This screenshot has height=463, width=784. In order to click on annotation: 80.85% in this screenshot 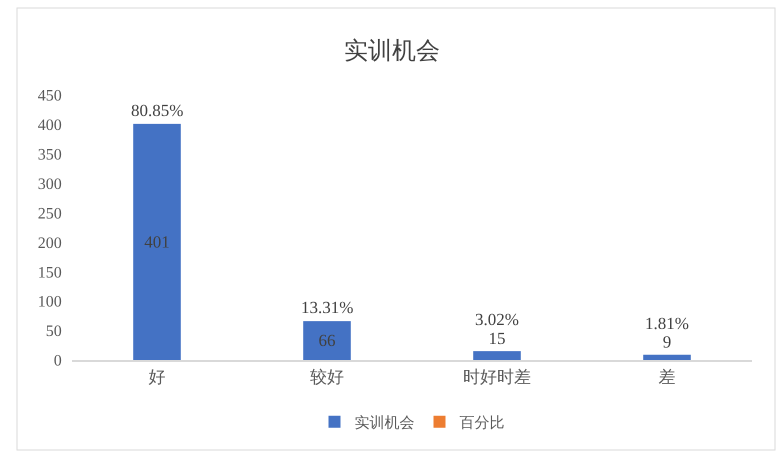, I will do `click(157, 110)`.